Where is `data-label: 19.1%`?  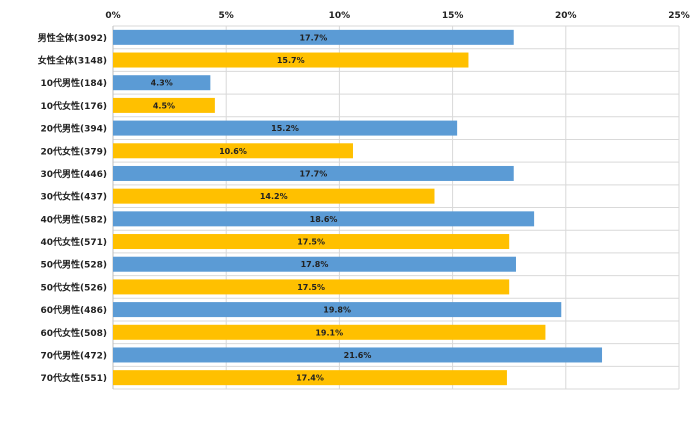 data-label: 19.1% is located at coordinates (329, 332).